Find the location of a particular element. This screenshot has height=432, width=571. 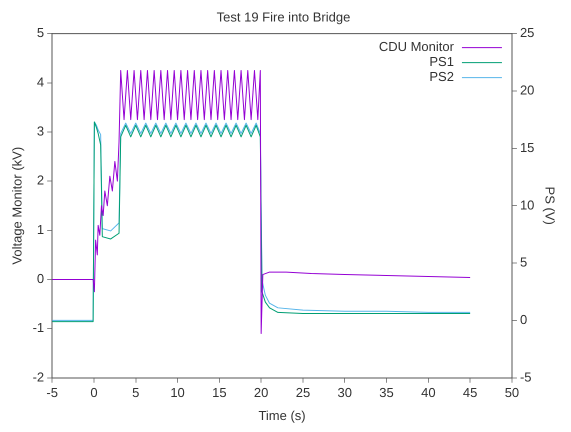

x-axis-title: Time (s) is located at coordinates (282, 415).